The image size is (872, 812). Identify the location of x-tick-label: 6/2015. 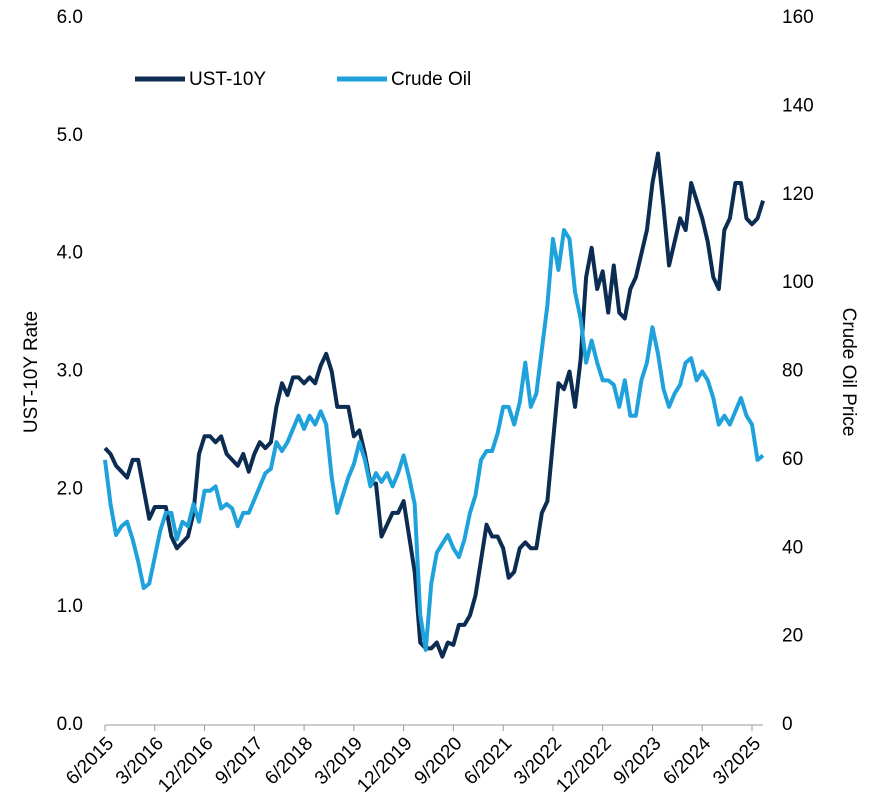
(90, 761).